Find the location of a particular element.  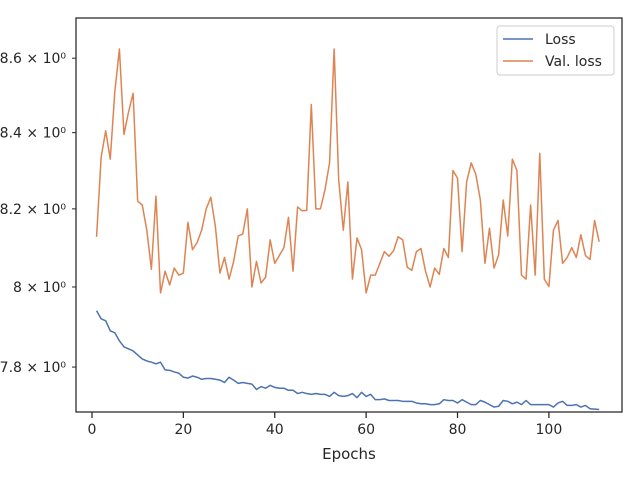

legend-label-loss: Loss is located at coordinates (560, 40).